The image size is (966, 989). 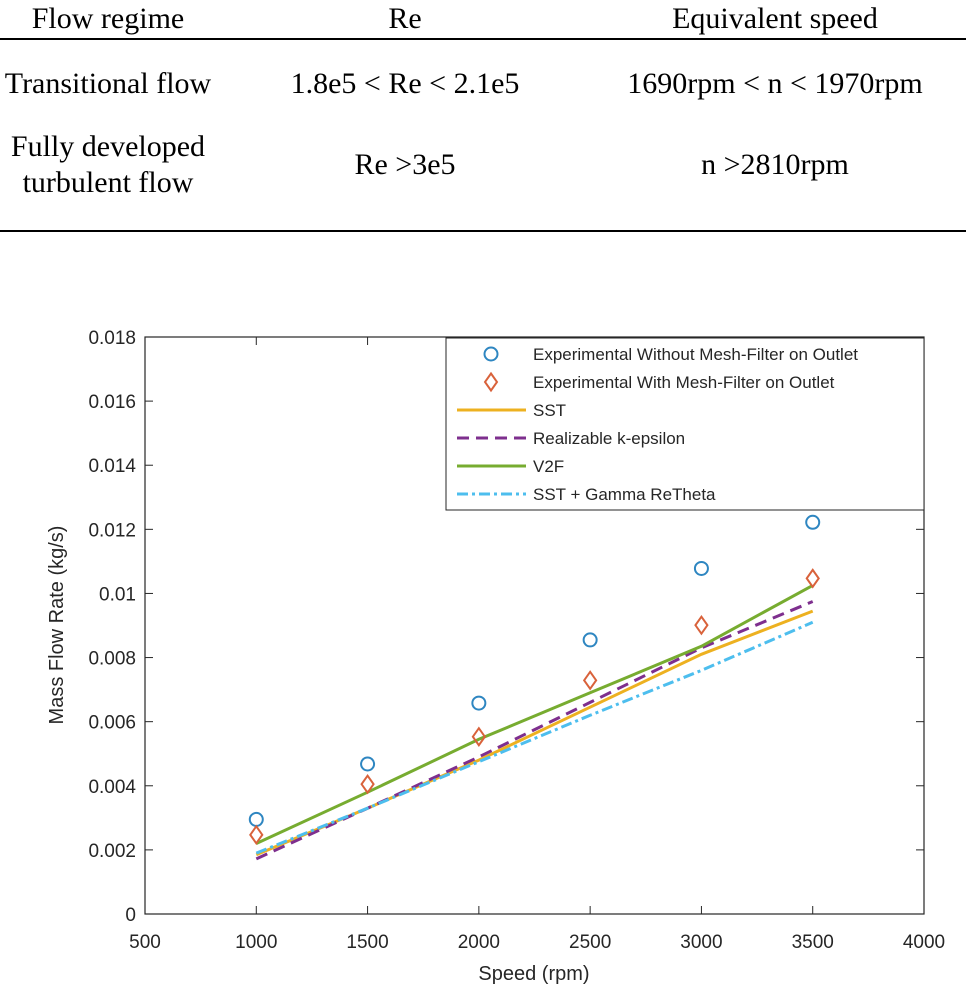 What do you see at coordinates (108, 182) in the screenshot?
I see `row2-flow-regime-line2: turbulent flow` at bounding box center [108, 182].